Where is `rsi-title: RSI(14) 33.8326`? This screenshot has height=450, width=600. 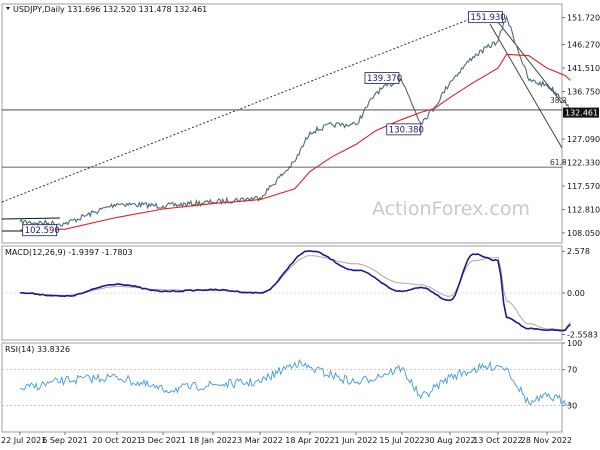
rsi-title: RSI(14) 33.8326 is located at coordinates (37, 349).